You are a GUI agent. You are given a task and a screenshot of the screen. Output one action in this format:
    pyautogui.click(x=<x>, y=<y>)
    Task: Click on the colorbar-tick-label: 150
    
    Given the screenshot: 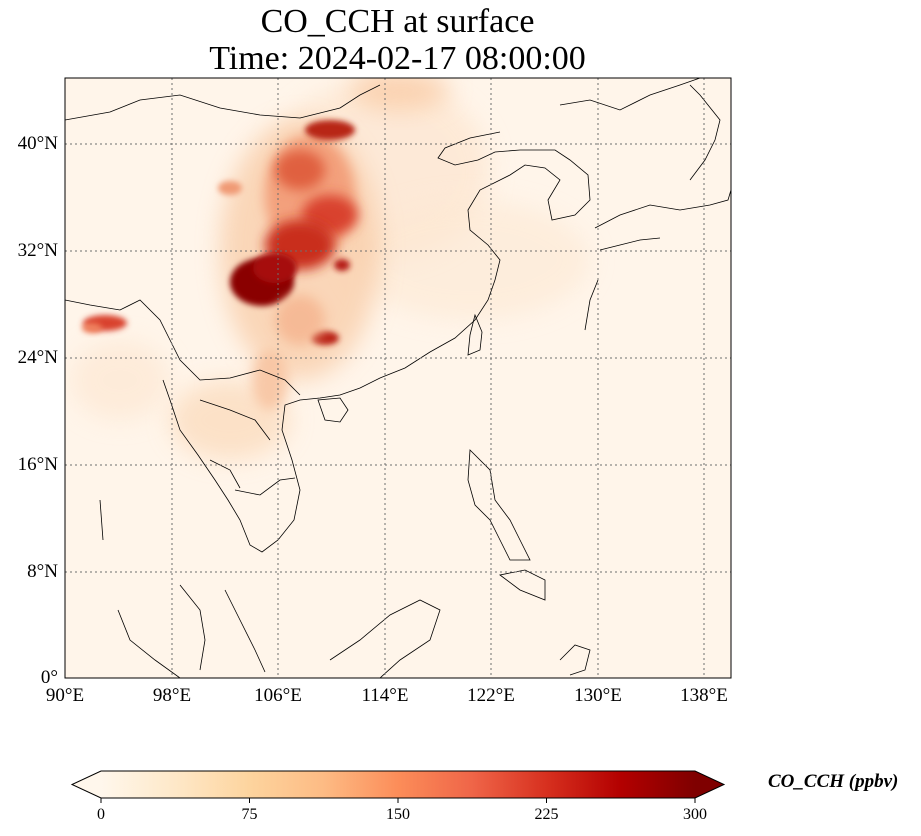 What is the action you would take?
    pyautogui.click(x=398, y=814)
    